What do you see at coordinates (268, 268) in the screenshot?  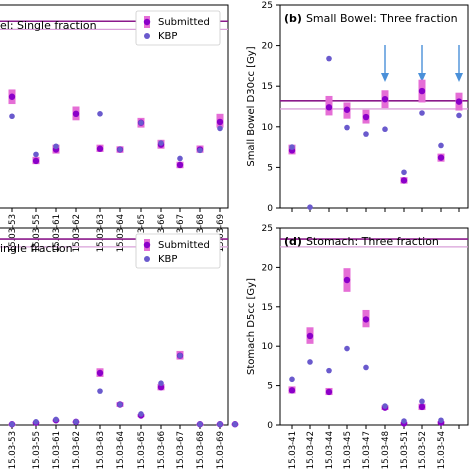 I see `y-tick-label: 20` at bounding box center [268, 268].